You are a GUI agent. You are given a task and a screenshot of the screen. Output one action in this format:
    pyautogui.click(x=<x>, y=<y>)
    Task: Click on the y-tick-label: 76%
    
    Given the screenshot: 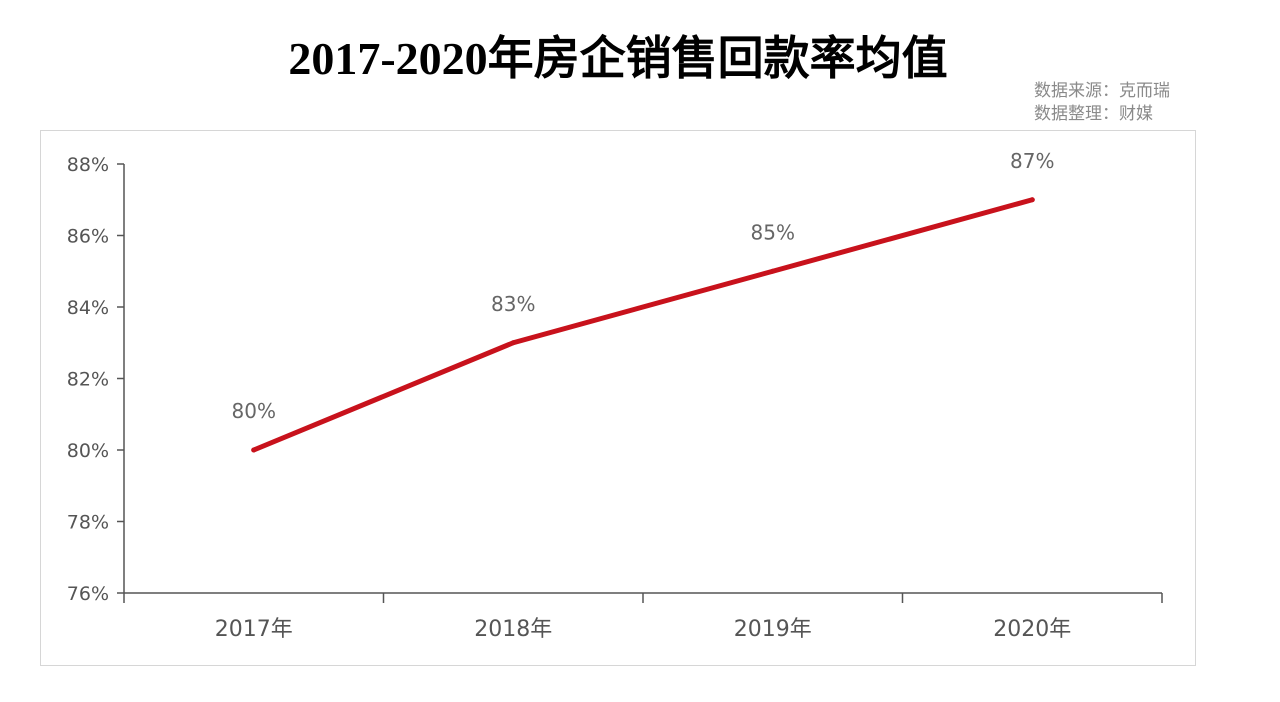 What is the action you would take?
    pyautogui.click(x=88, y=594)
    